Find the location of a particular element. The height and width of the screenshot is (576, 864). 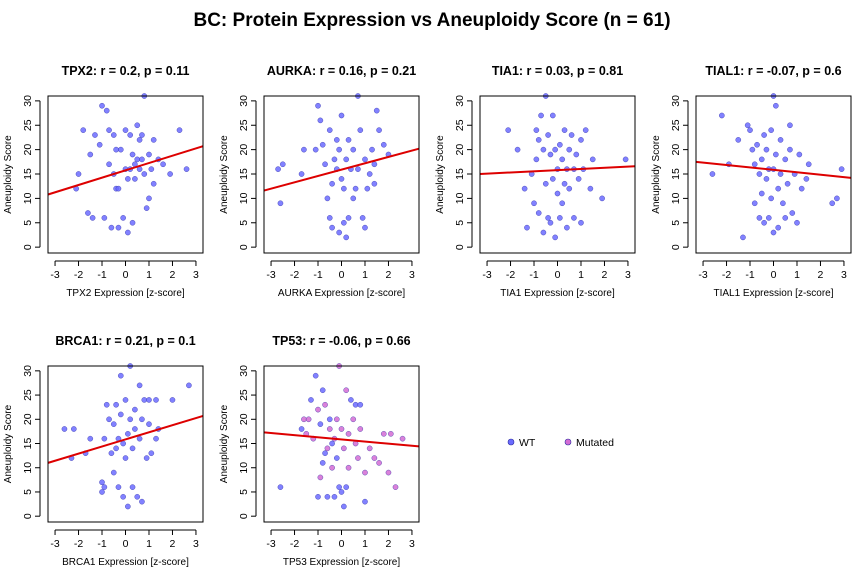

plot-frame is located at coordinates (341, 174).